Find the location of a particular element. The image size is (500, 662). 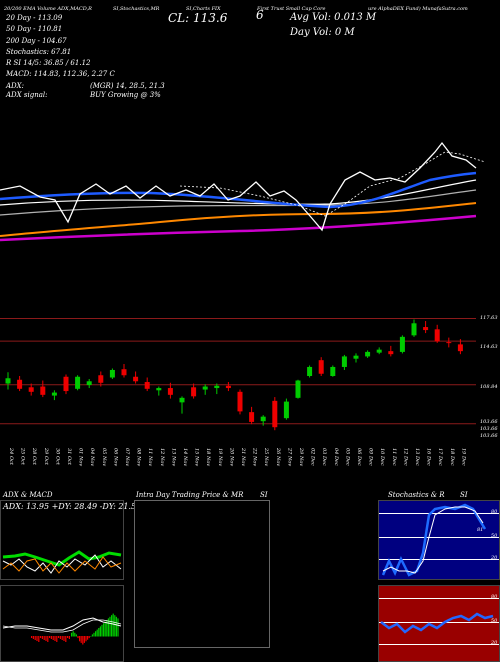

macd-label: MACD: 114.83, 112.36, 2.27 C is located at coordinates (60, 74).